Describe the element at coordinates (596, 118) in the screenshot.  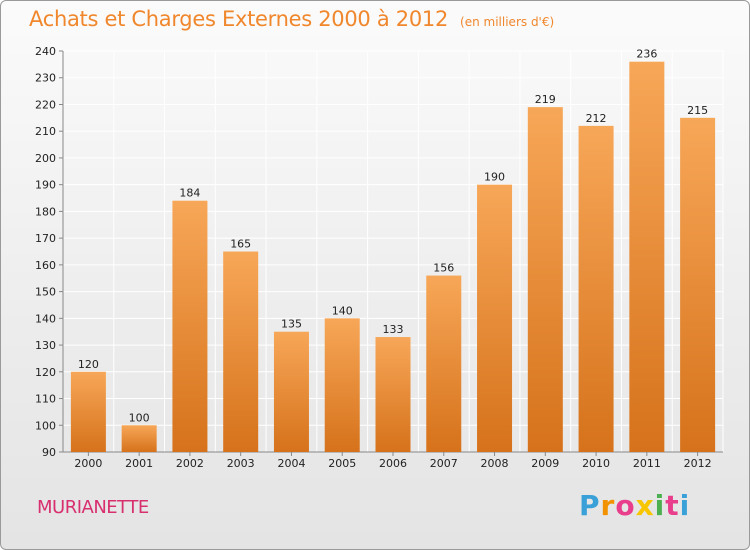
I see `data-label: 212` at that location.